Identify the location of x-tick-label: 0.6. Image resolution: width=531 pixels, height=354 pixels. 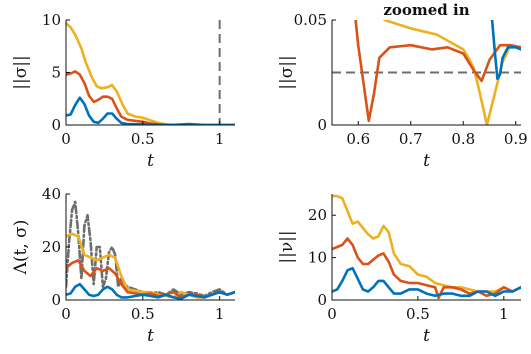
(358, 139).